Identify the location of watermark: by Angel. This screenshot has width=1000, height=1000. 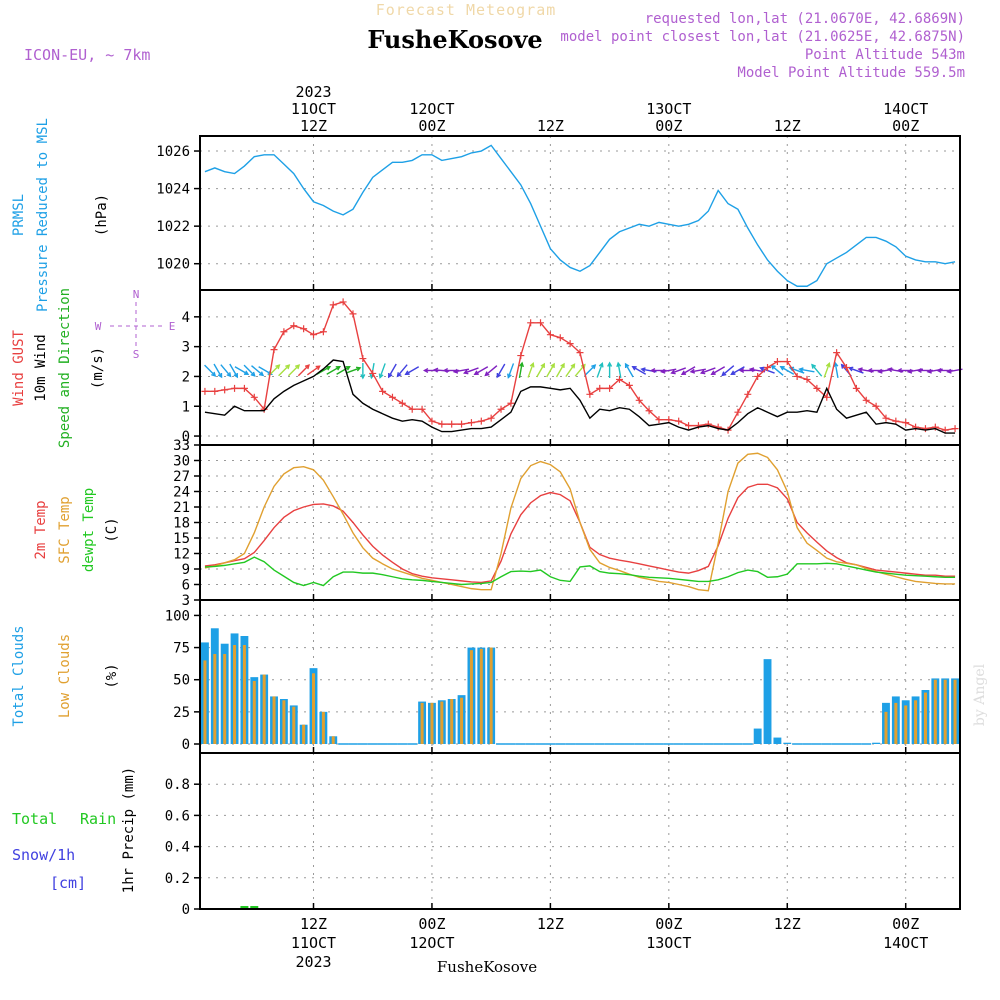
(980, 694).